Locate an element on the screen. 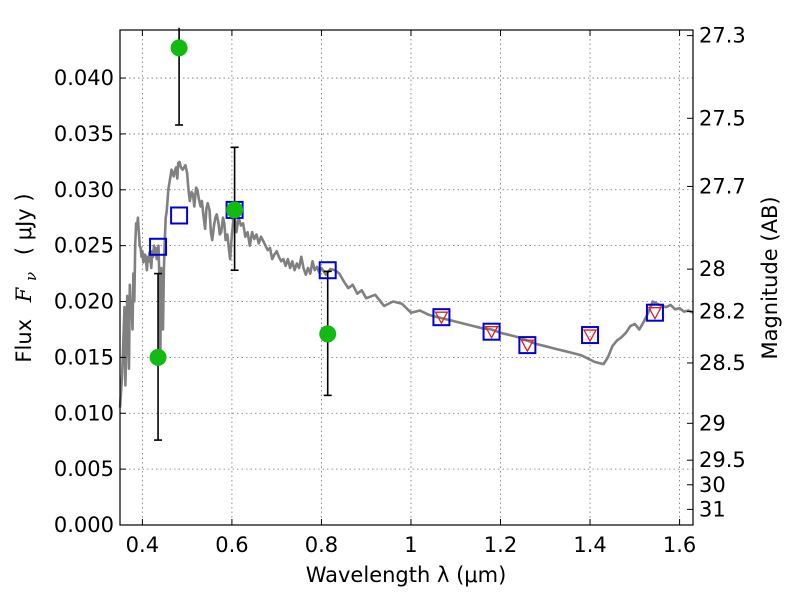 This screenshot has width=800, height=600. mag-tick-label: 29 is located at coordinates (712, 423).